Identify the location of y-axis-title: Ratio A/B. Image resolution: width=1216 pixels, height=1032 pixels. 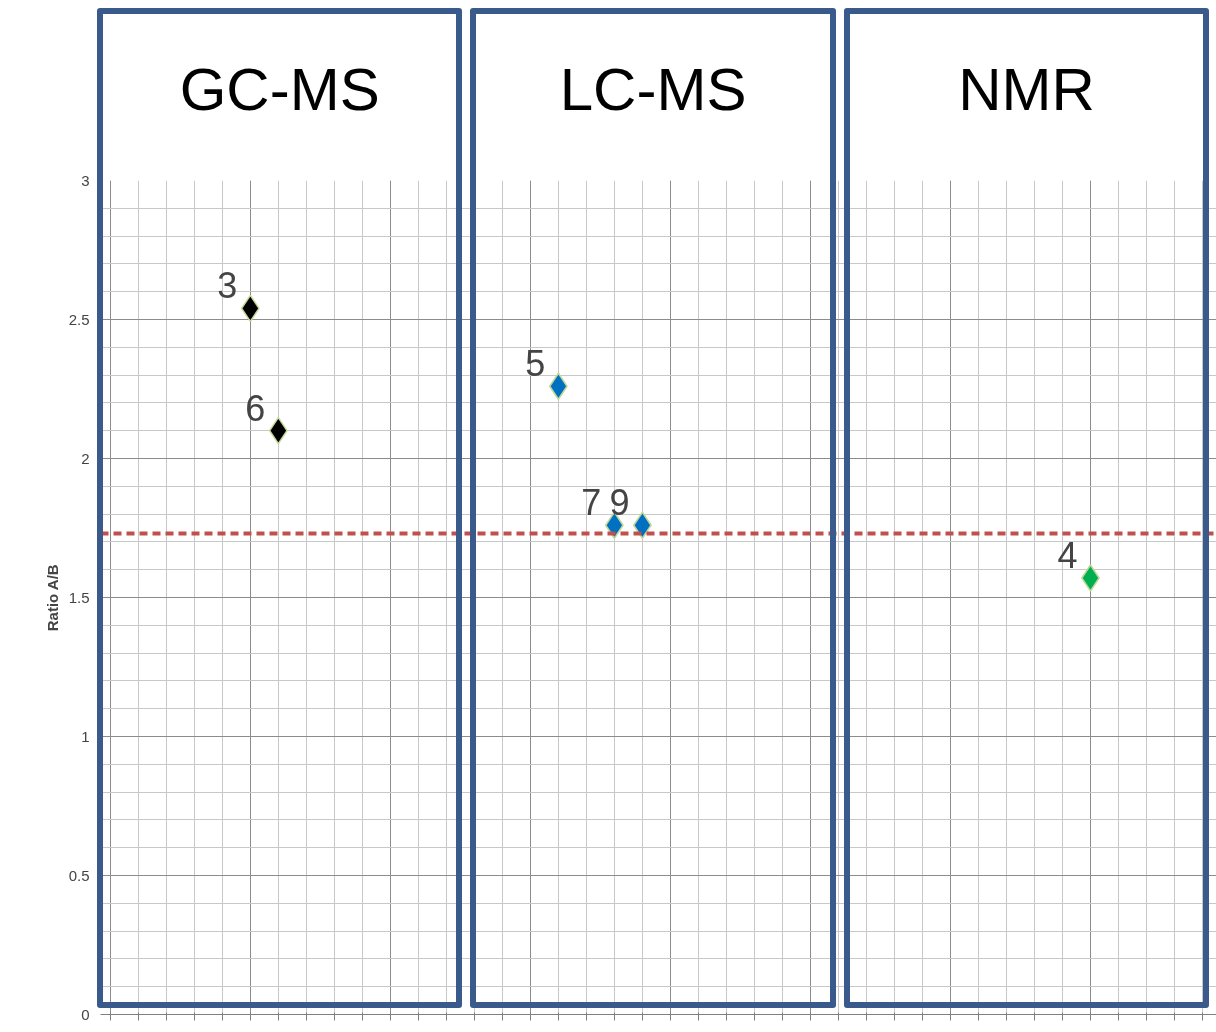
(52, 598).